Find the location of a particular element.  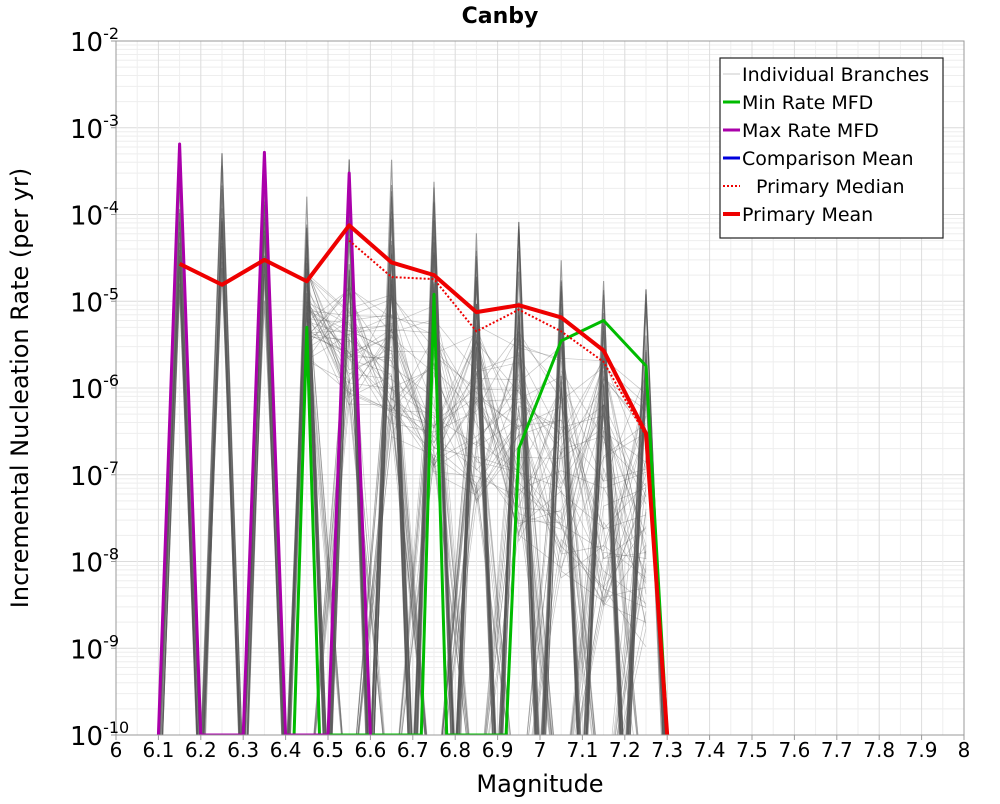

x-tick-label: 7.1 is located at coordinates (582, 750).